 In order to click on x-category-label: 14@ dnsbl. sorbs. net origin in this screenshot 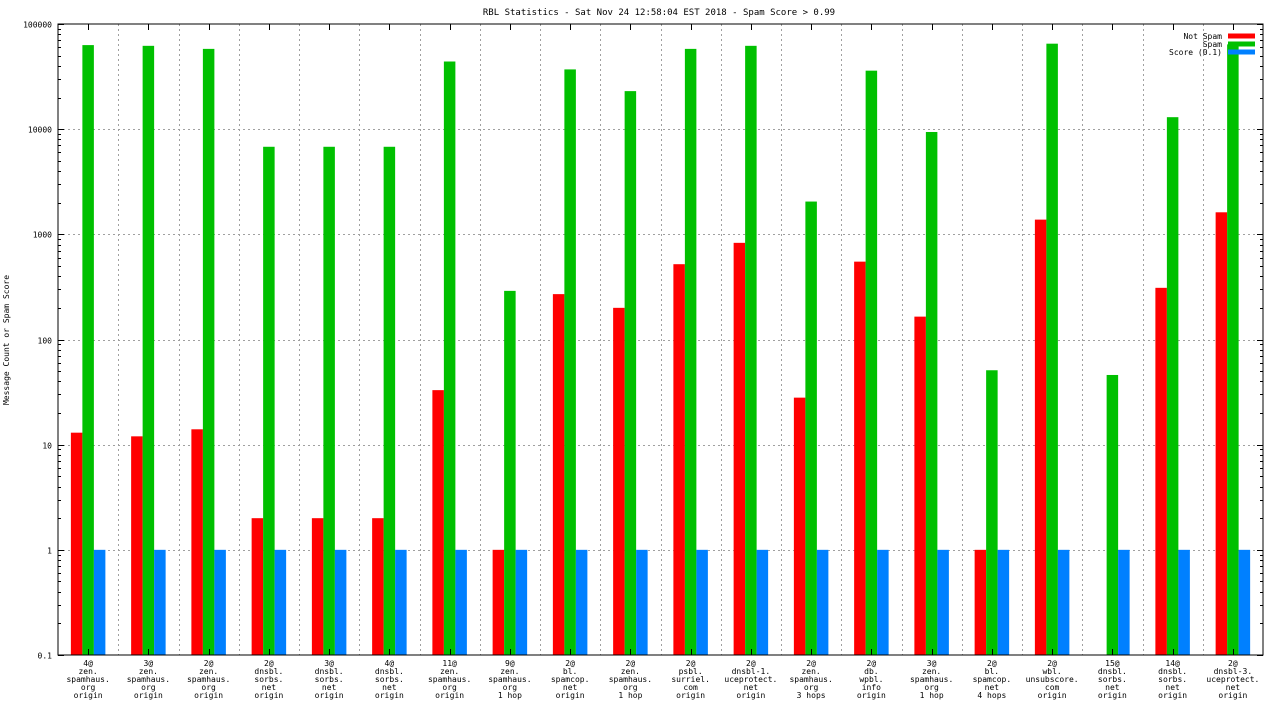, I will do `click(1172, 679)`.